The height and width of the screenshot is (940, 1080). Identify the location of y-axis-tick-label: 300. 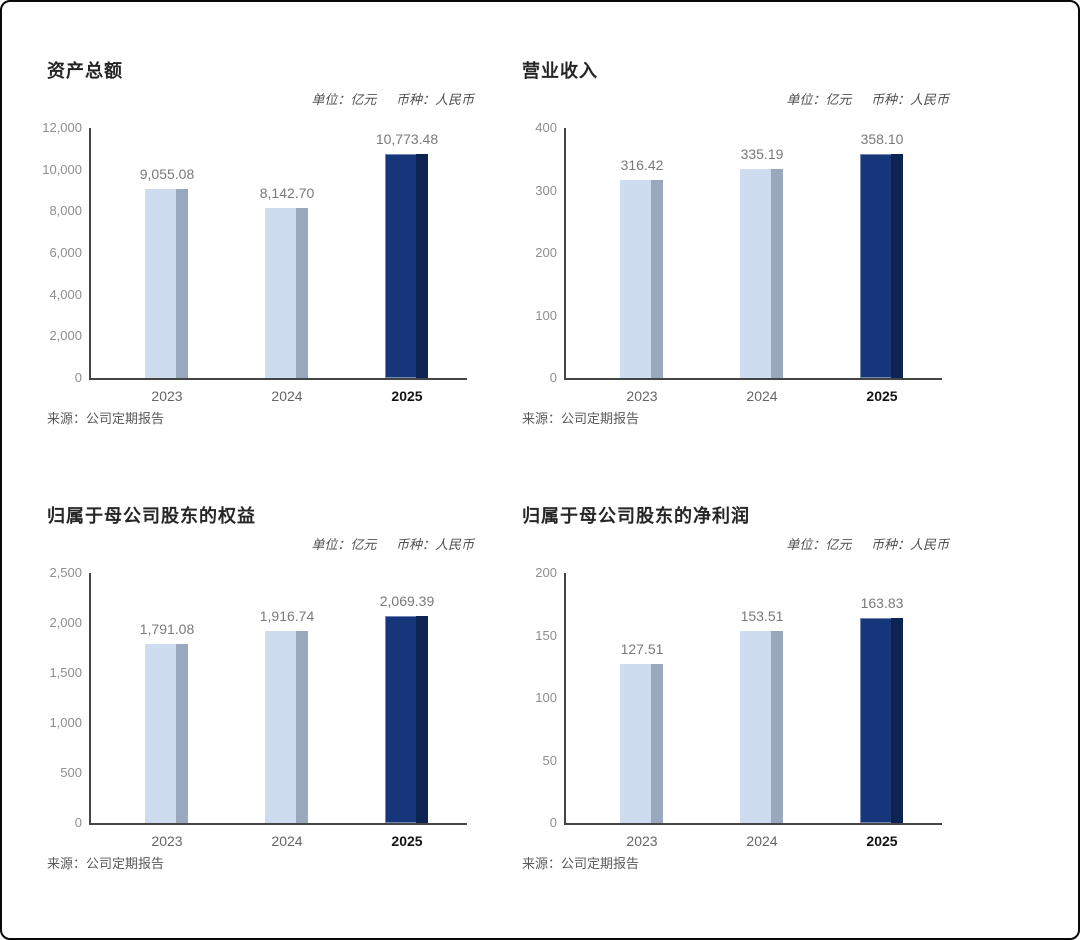
(546, 190).